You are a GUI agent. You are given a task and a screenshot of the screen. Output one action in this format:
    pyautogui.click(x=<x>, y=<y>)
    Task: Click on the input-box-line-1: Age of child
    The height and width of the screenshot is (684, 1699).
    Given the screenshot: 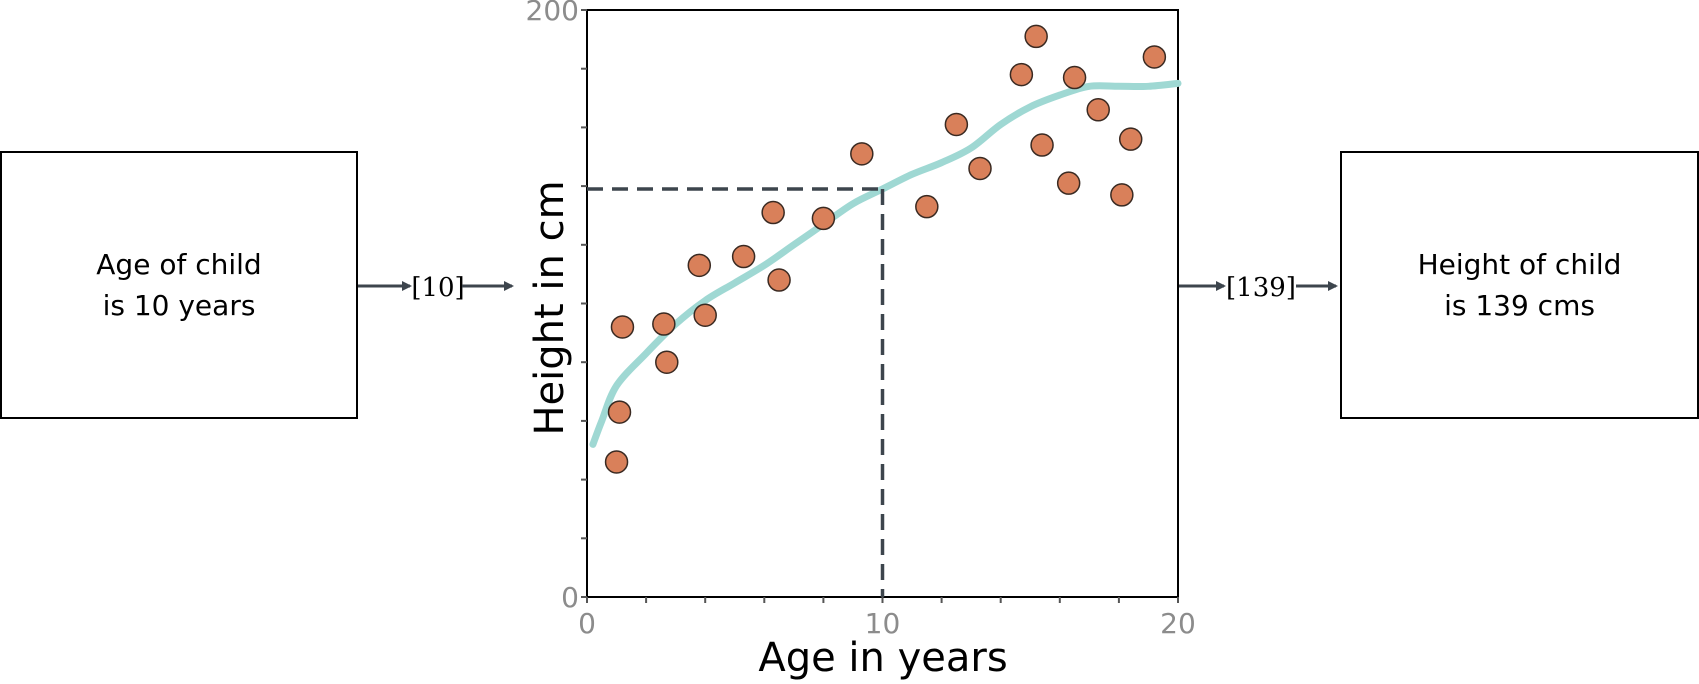 What is the action you would take?
    pyautogui.click(x=179, y=264)
    